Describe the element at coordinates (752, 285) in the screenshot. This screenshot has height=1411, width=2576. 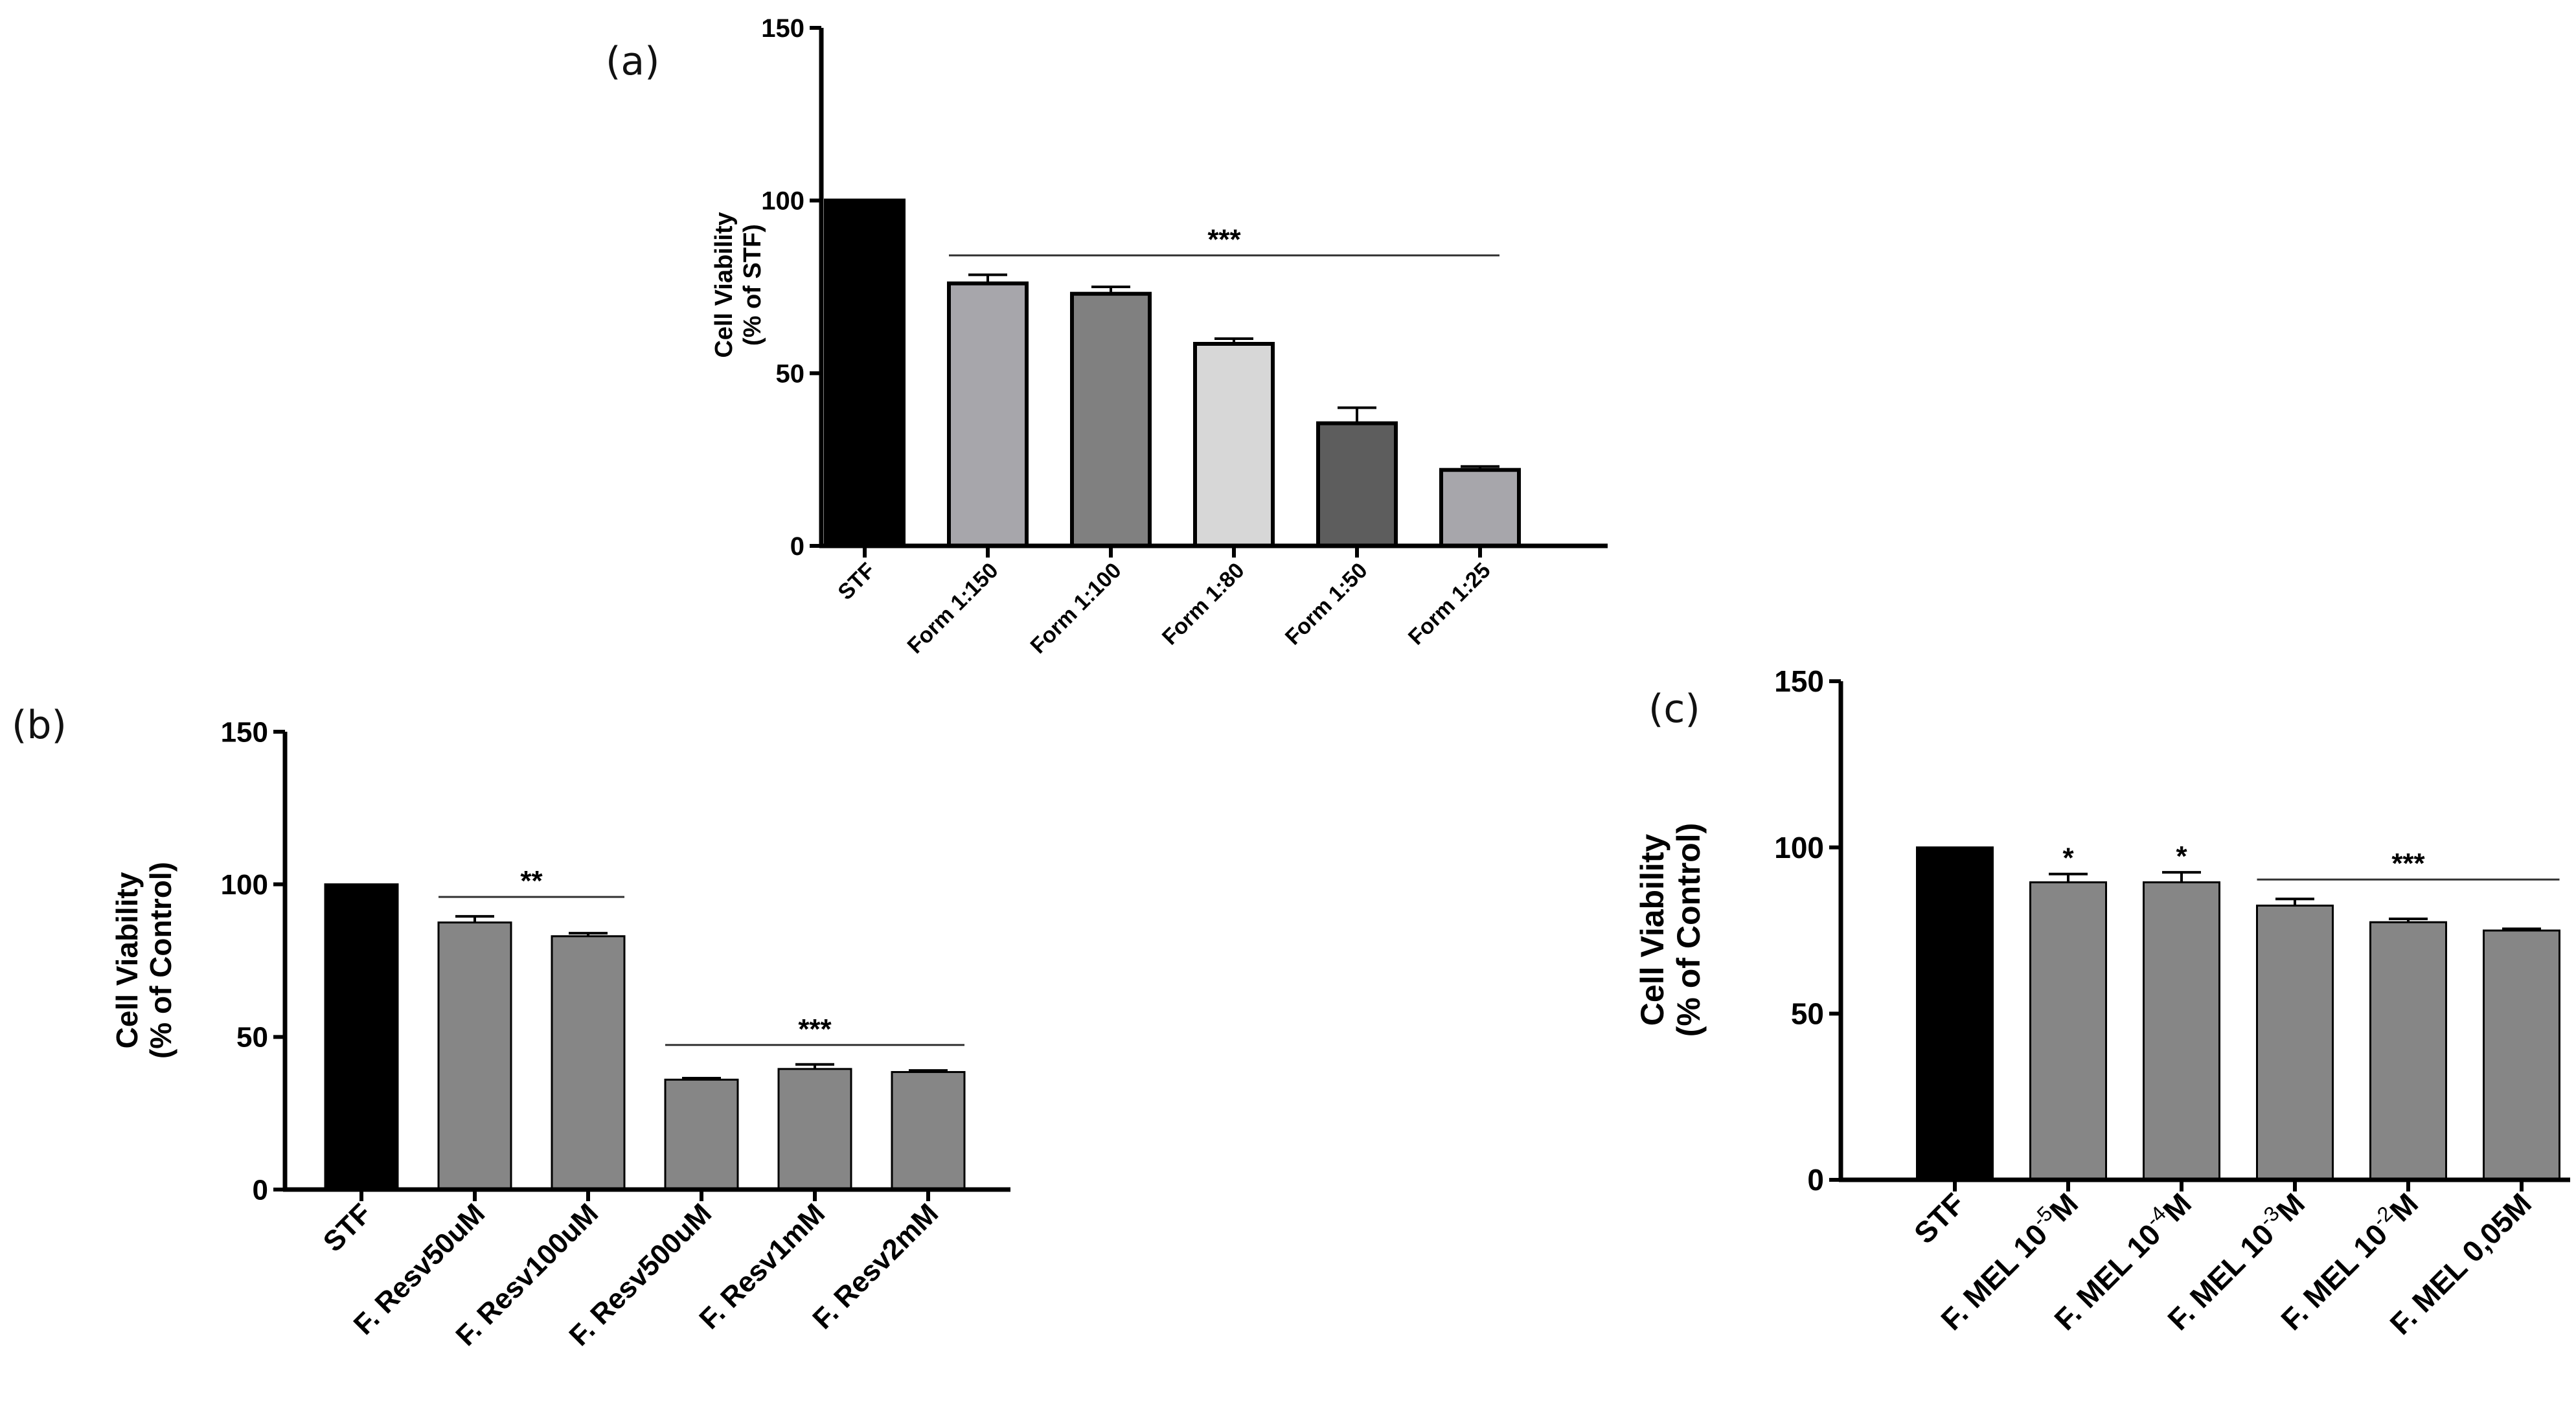
I see `y-axis-label: (% of STF)` at that location.